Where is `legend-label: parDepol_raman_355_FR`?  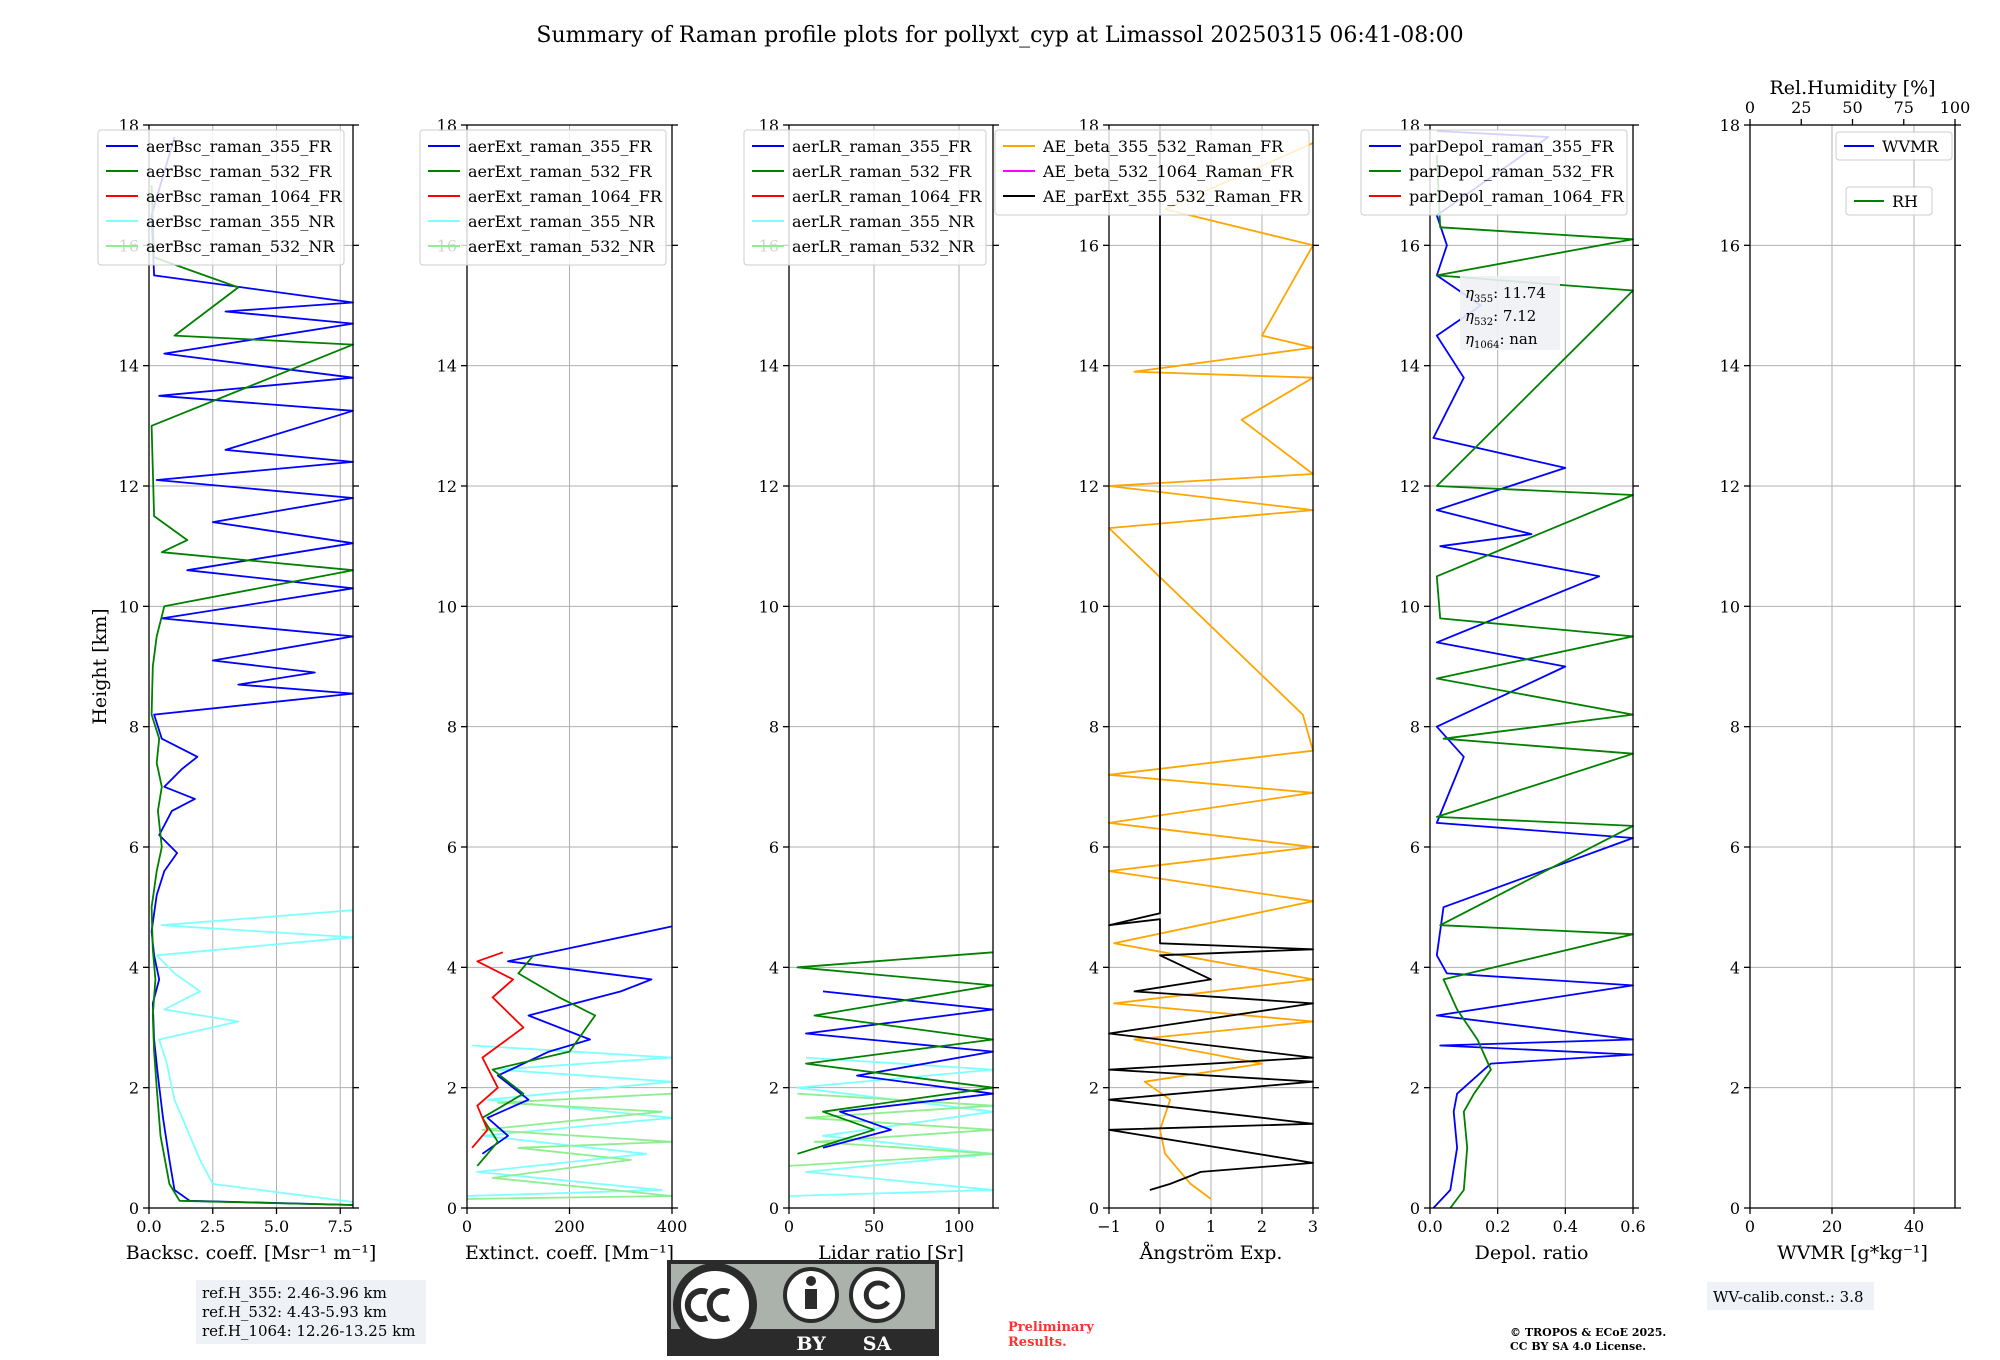 legend-label: parDepol_raman_355_FR is located at coordinates (1512, 146).